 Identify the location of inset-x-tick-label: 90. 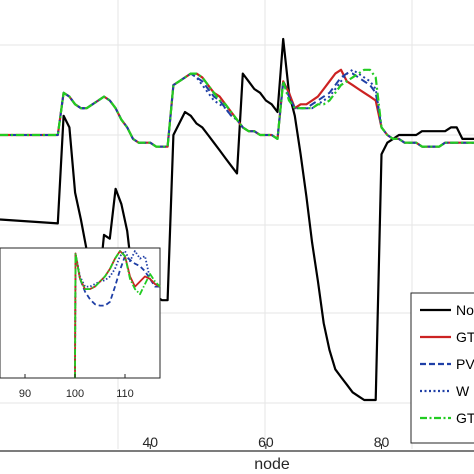
(25, 394).